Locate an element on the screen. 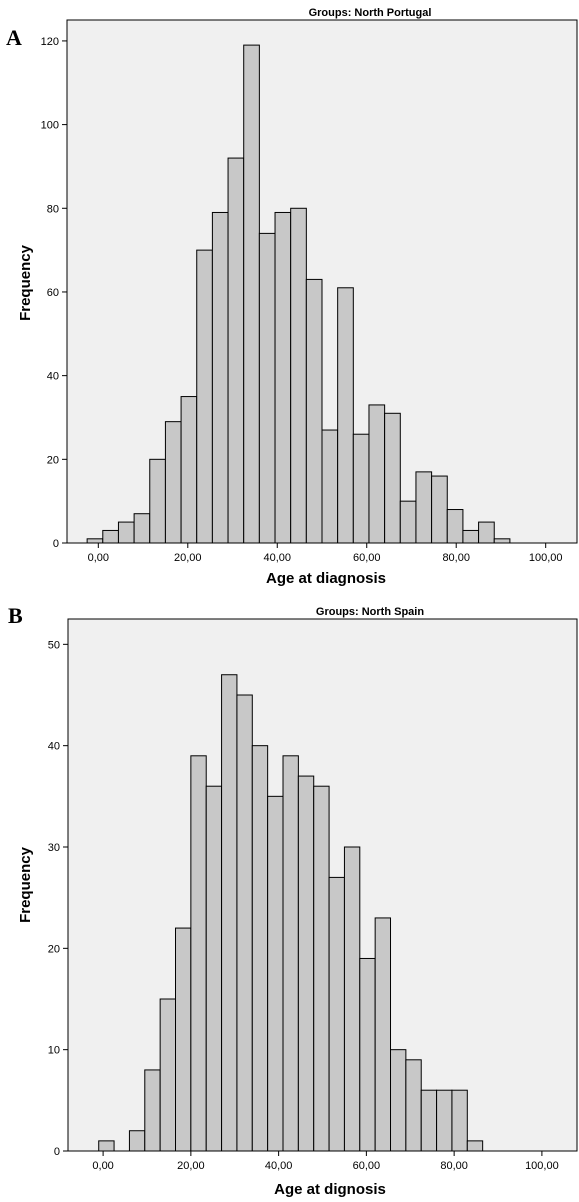  y-tick-label: 30 is located at coordinates (54, 848).